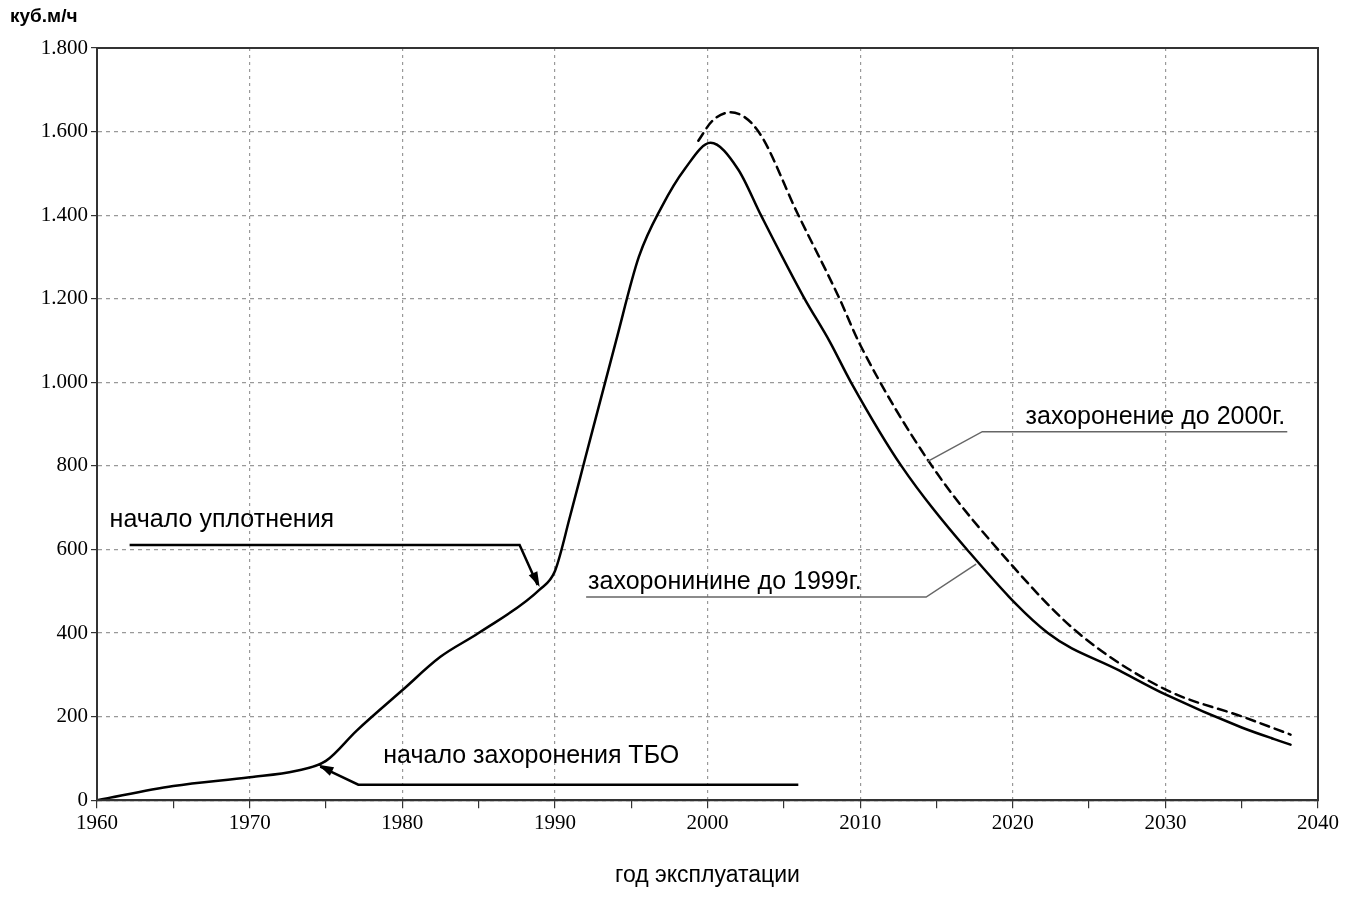  Describe the element at coordinates (72, 547) in the screenshot. I see `y-tick-label: 600` at that location.